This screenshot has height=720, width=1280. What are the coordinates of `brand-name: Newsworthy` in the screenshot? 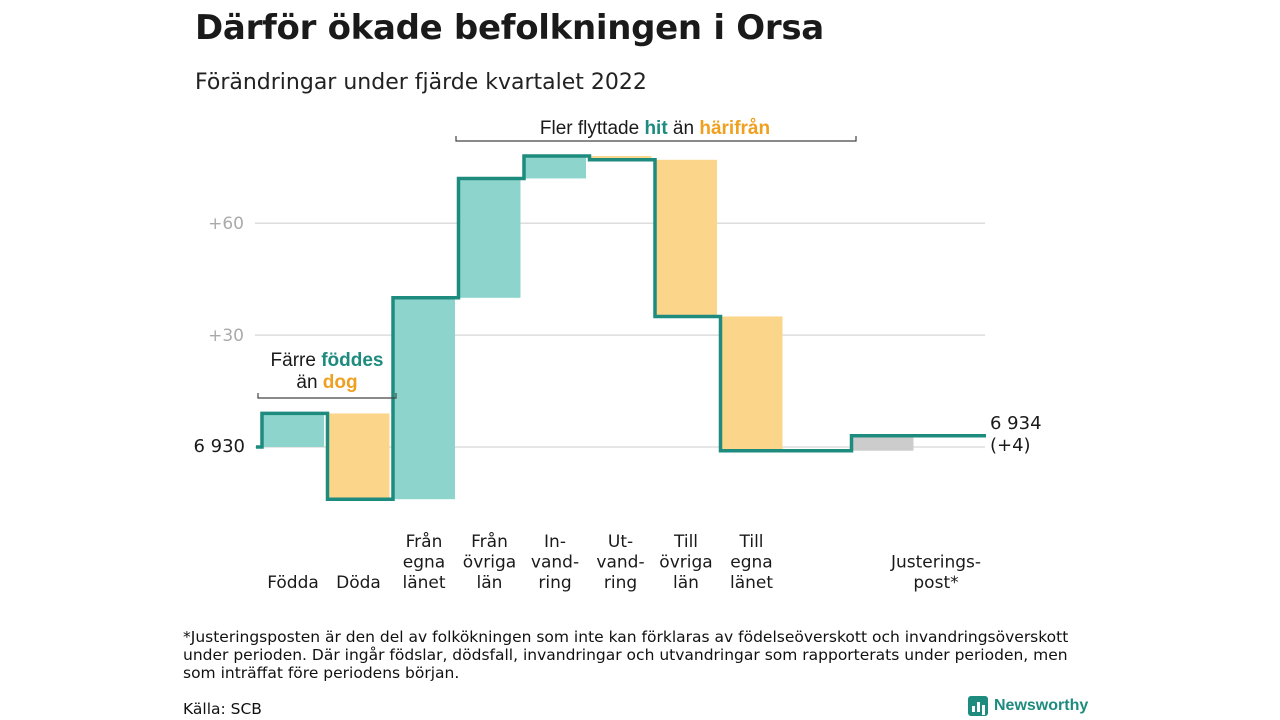 It's located at (1041, 705).